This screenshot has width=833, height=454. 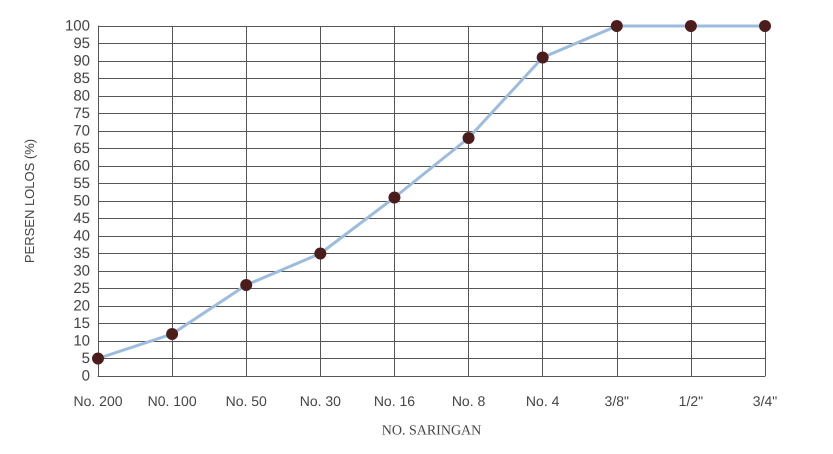 What do you see at coordinates (432, 431) in the screenshot?
I see `x-axis-title: NO. SARINGAN` at bounding box center [432, 431].